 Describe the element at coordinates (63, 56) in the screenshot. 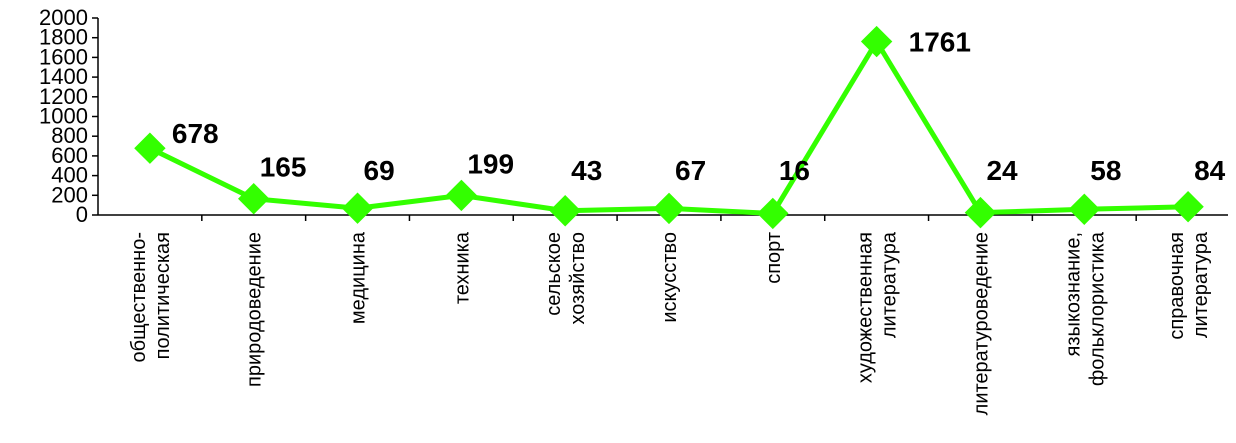

I see `y-tick-label: 1600` at that location.